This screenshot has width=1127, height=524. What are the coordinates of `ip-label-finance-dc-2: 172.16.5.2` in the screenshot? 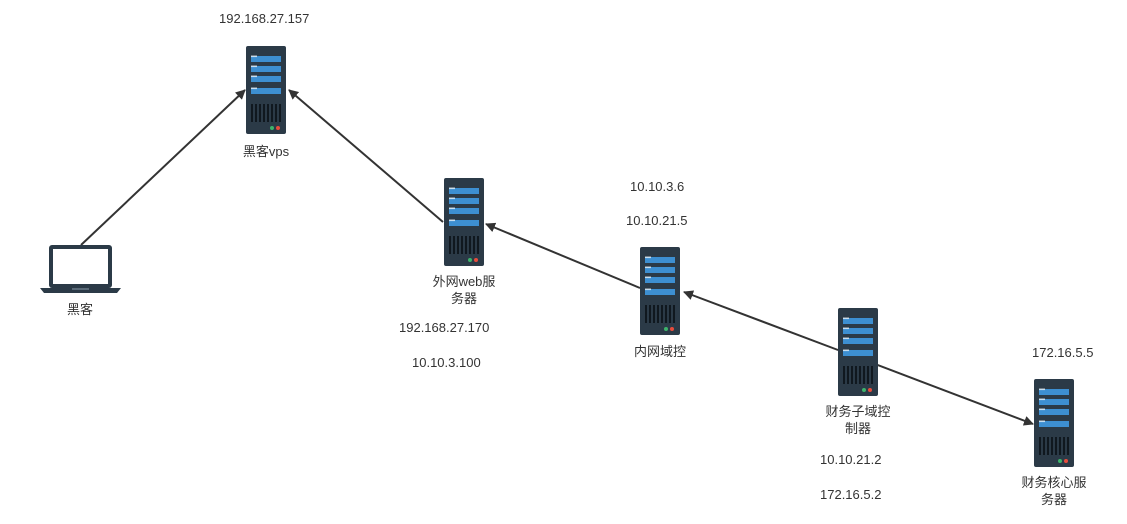 It's located at (851, 494).